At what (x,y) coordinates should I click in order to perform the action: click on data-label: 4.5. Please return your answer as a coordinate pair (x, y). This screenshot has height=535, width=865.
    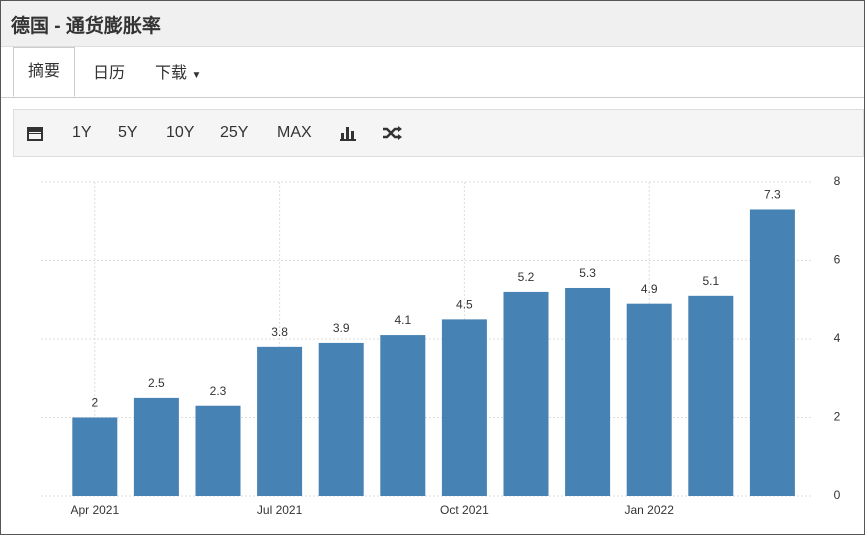
    Looking at the image, I should click on (464, 305).